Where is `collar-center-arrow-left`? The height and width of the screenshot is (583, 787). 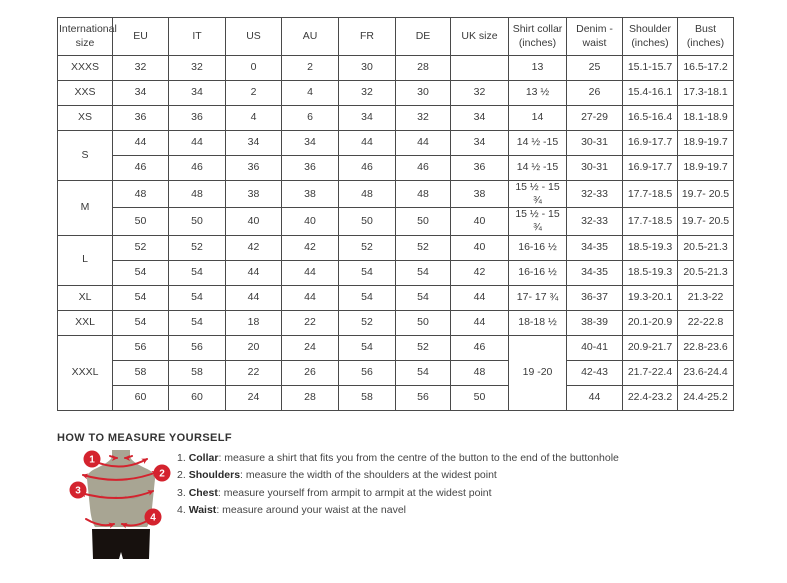
collar-center-arrow-left is located at coordinates (113, 457).